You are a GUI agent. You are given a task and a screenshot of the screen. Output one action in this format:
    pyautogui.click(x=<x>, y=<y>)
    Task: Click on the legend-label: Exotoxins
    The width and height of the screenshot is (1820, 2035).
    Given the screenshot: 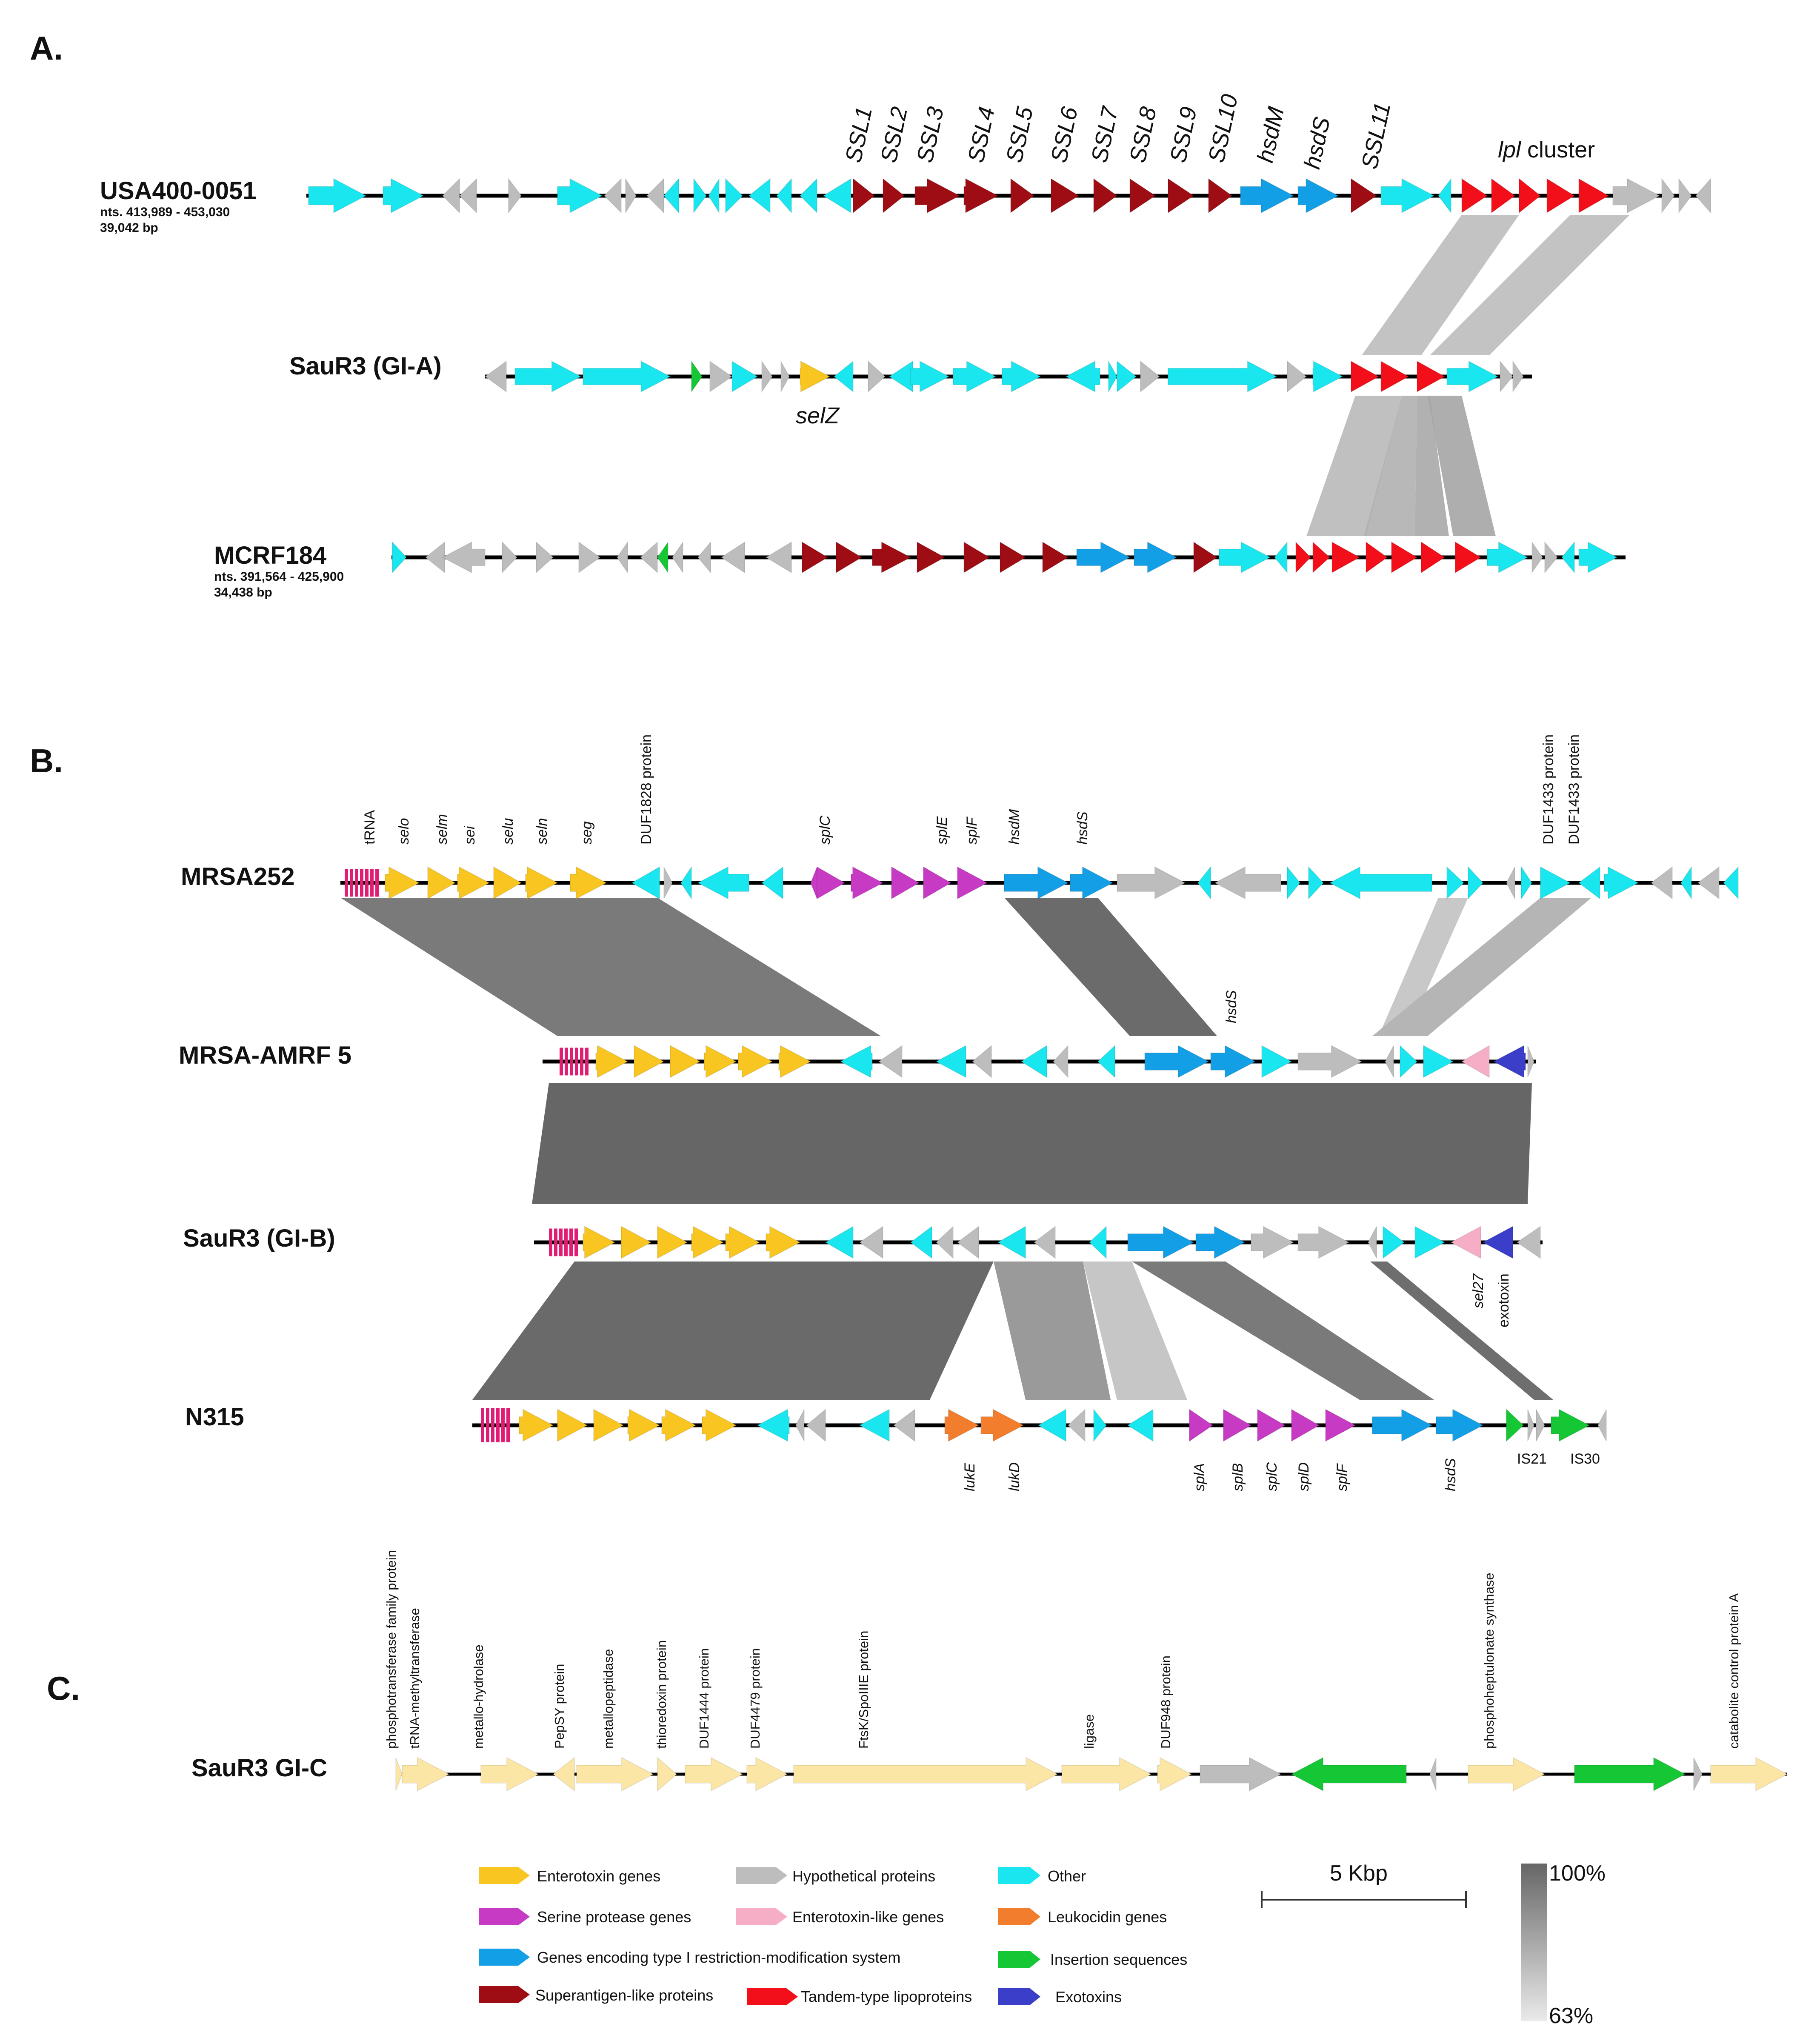 What is the action you would take?
    pyautogui.click(x=1088, y=1997)
    